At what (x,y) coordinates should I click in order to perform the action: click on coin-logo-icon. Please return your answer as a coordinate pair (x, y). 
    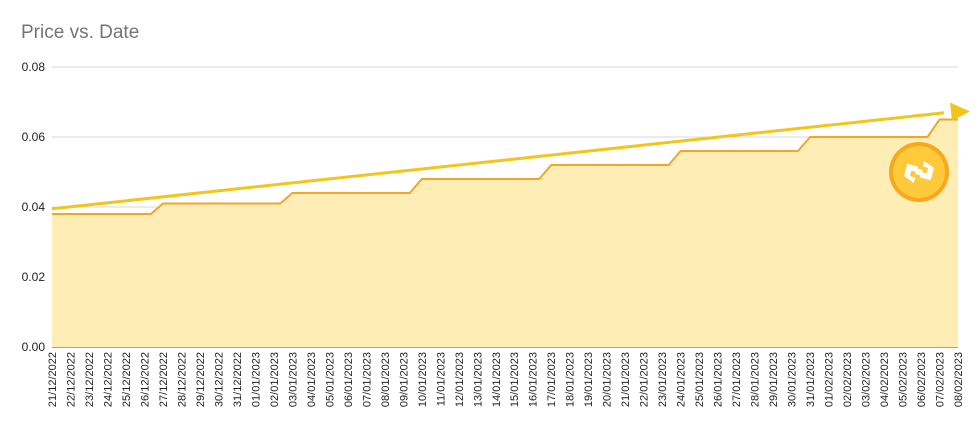
    Looking at the image, I should click on (919, 172).